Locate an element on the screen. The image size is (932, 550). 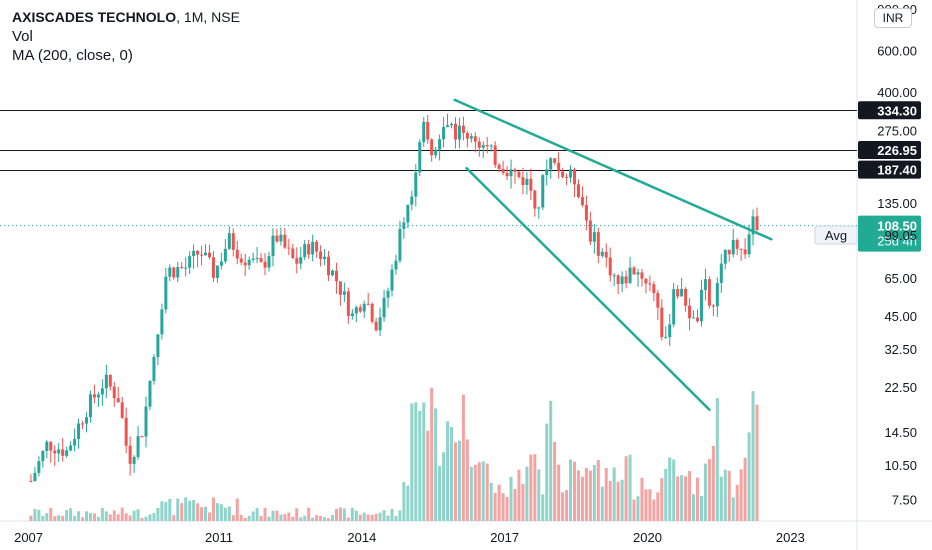
volume-indicator-label: Vol is located at coordinates (22, 36).